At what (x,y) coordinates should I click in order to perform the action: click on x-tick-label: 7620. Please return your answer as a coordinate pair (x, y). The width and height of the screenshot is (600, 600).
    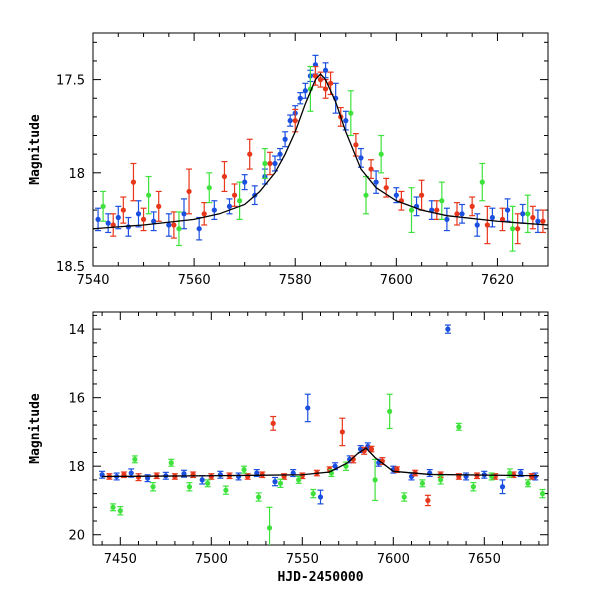
    Looking at the image, I should click on (497, 280).